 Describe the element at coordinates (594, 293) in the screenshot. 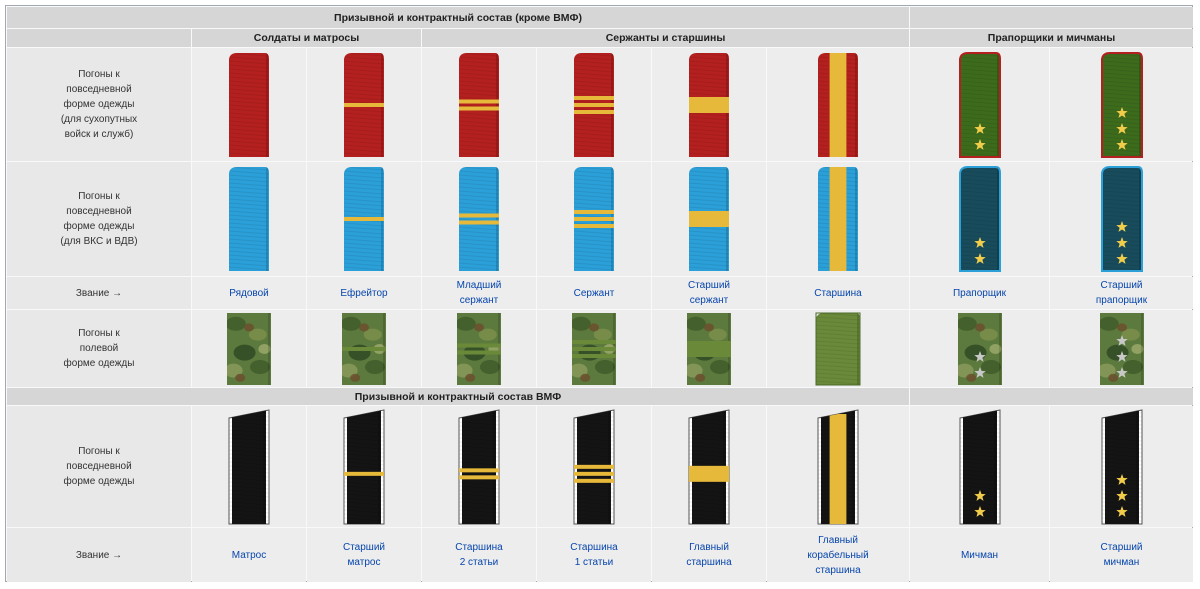

I see `rank-link: Сержант` at that location.